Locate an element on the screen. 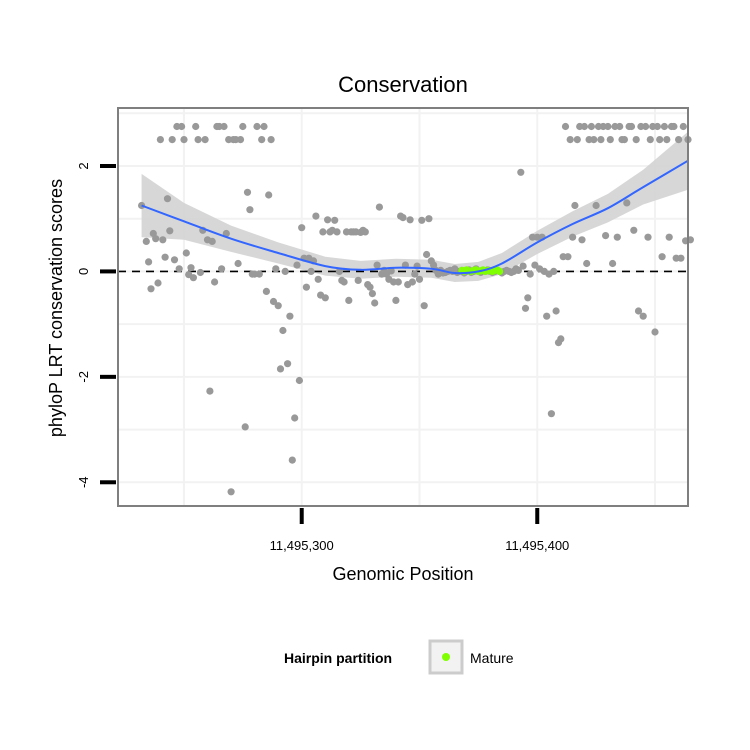  chart-title: Conservation is located at coordinates (403, 84).